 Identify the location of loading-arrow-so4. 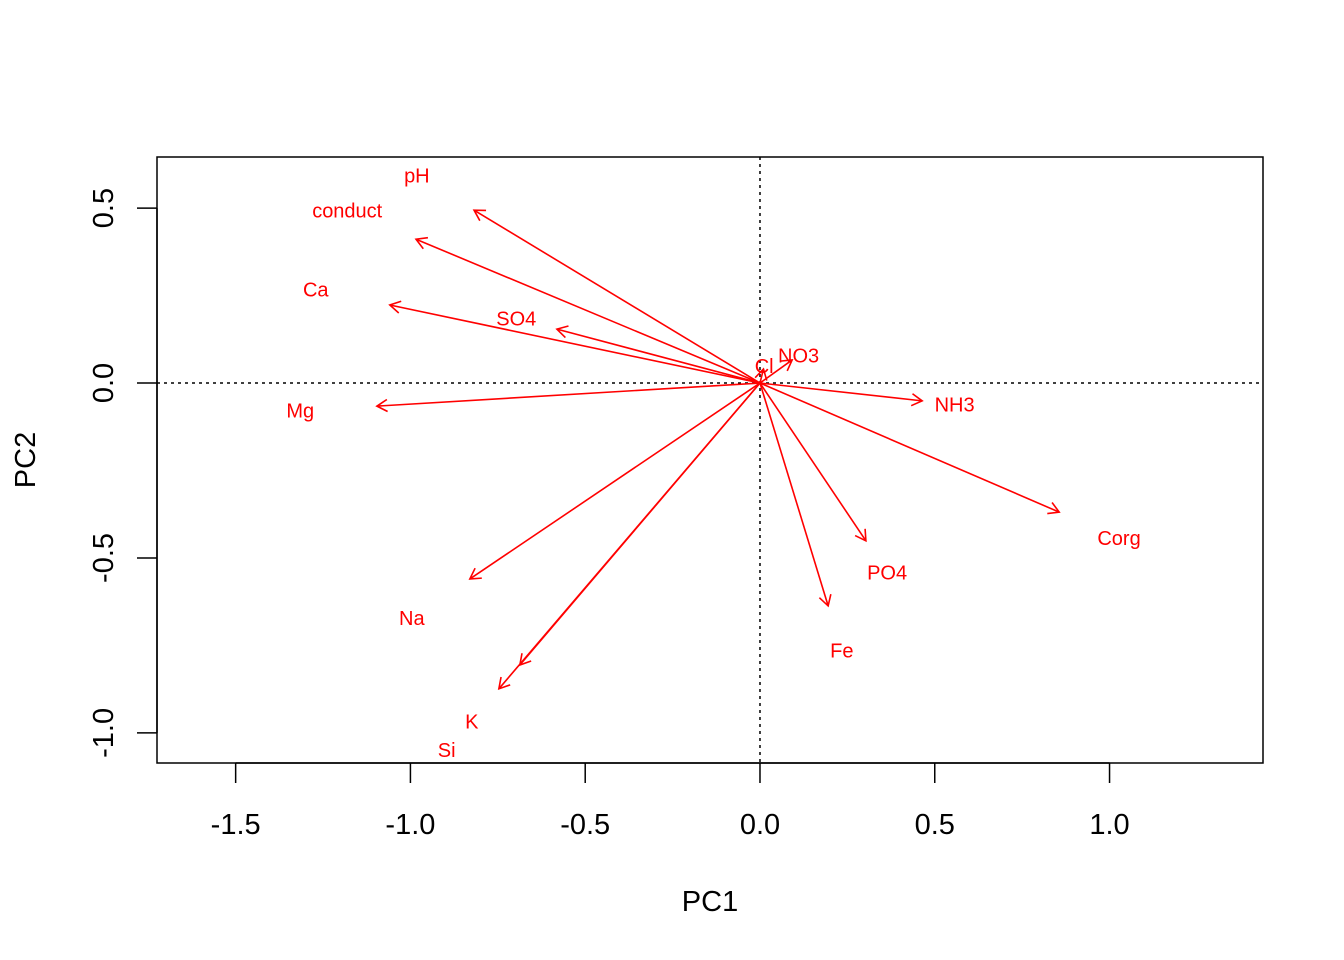
(658, 354).